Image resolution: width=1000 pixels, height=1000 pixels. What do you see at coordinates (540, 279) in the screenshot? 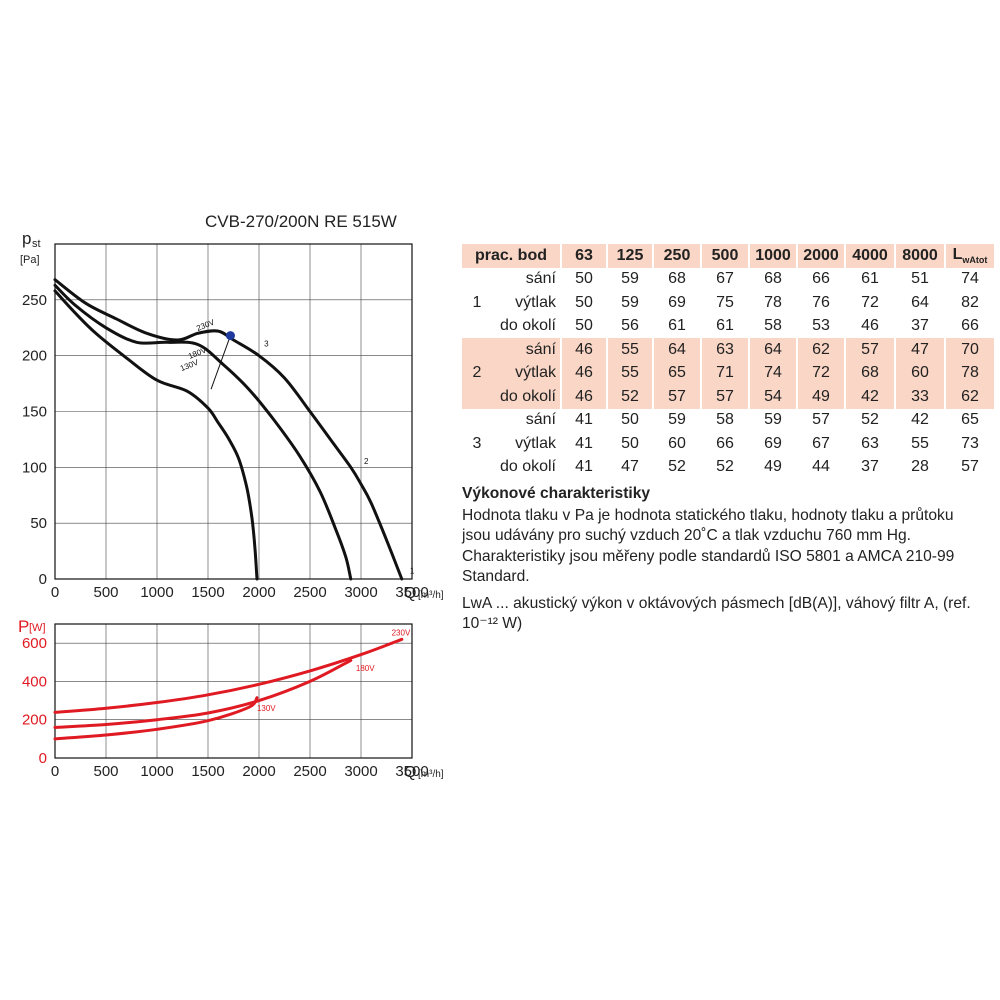
I see `mode-label: sání` at bounding box center [540, 279].